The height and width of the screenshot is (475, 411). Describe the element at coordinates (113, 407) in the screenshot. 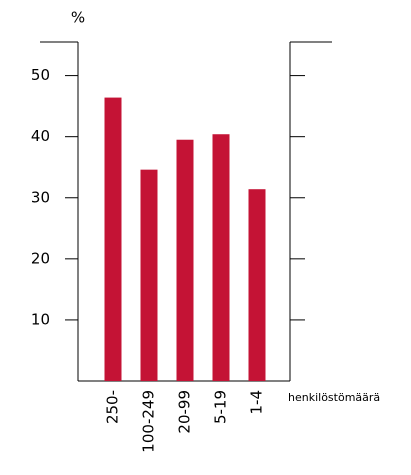

I see `x-tick-label: 250-` at that location.